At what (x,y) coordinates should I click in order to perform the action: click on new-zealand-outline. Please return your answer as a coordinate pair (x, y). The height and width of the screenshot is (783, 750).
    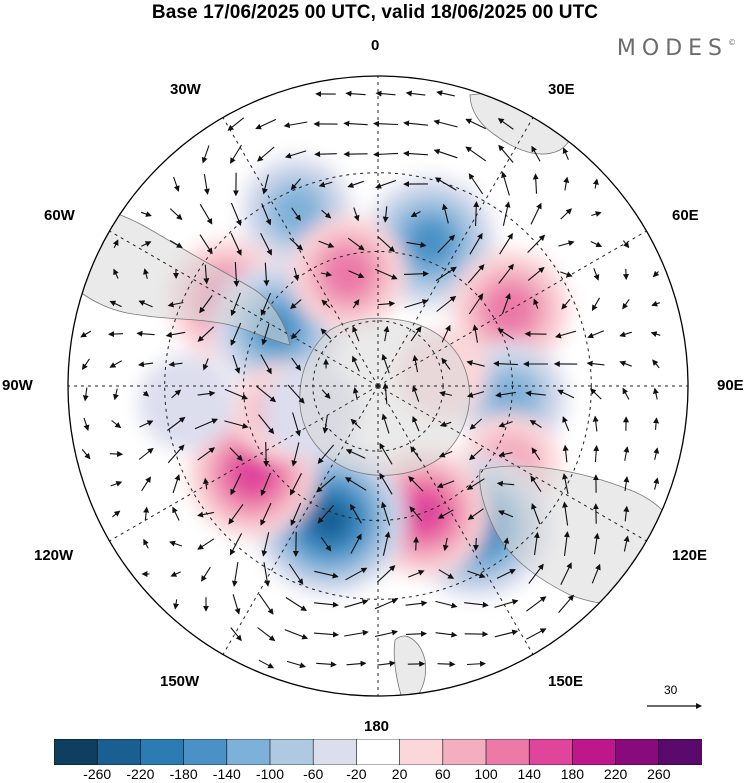
    Looking at the image, I should click on (410, 665).